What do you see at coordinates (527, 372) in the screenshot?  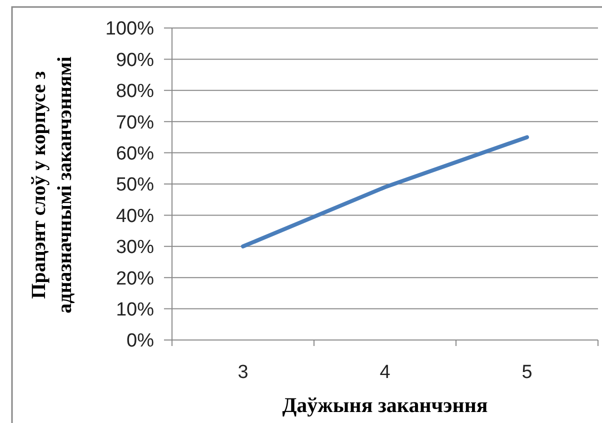 I see `x-tick-label: 5` at bounding box center [527, 372].